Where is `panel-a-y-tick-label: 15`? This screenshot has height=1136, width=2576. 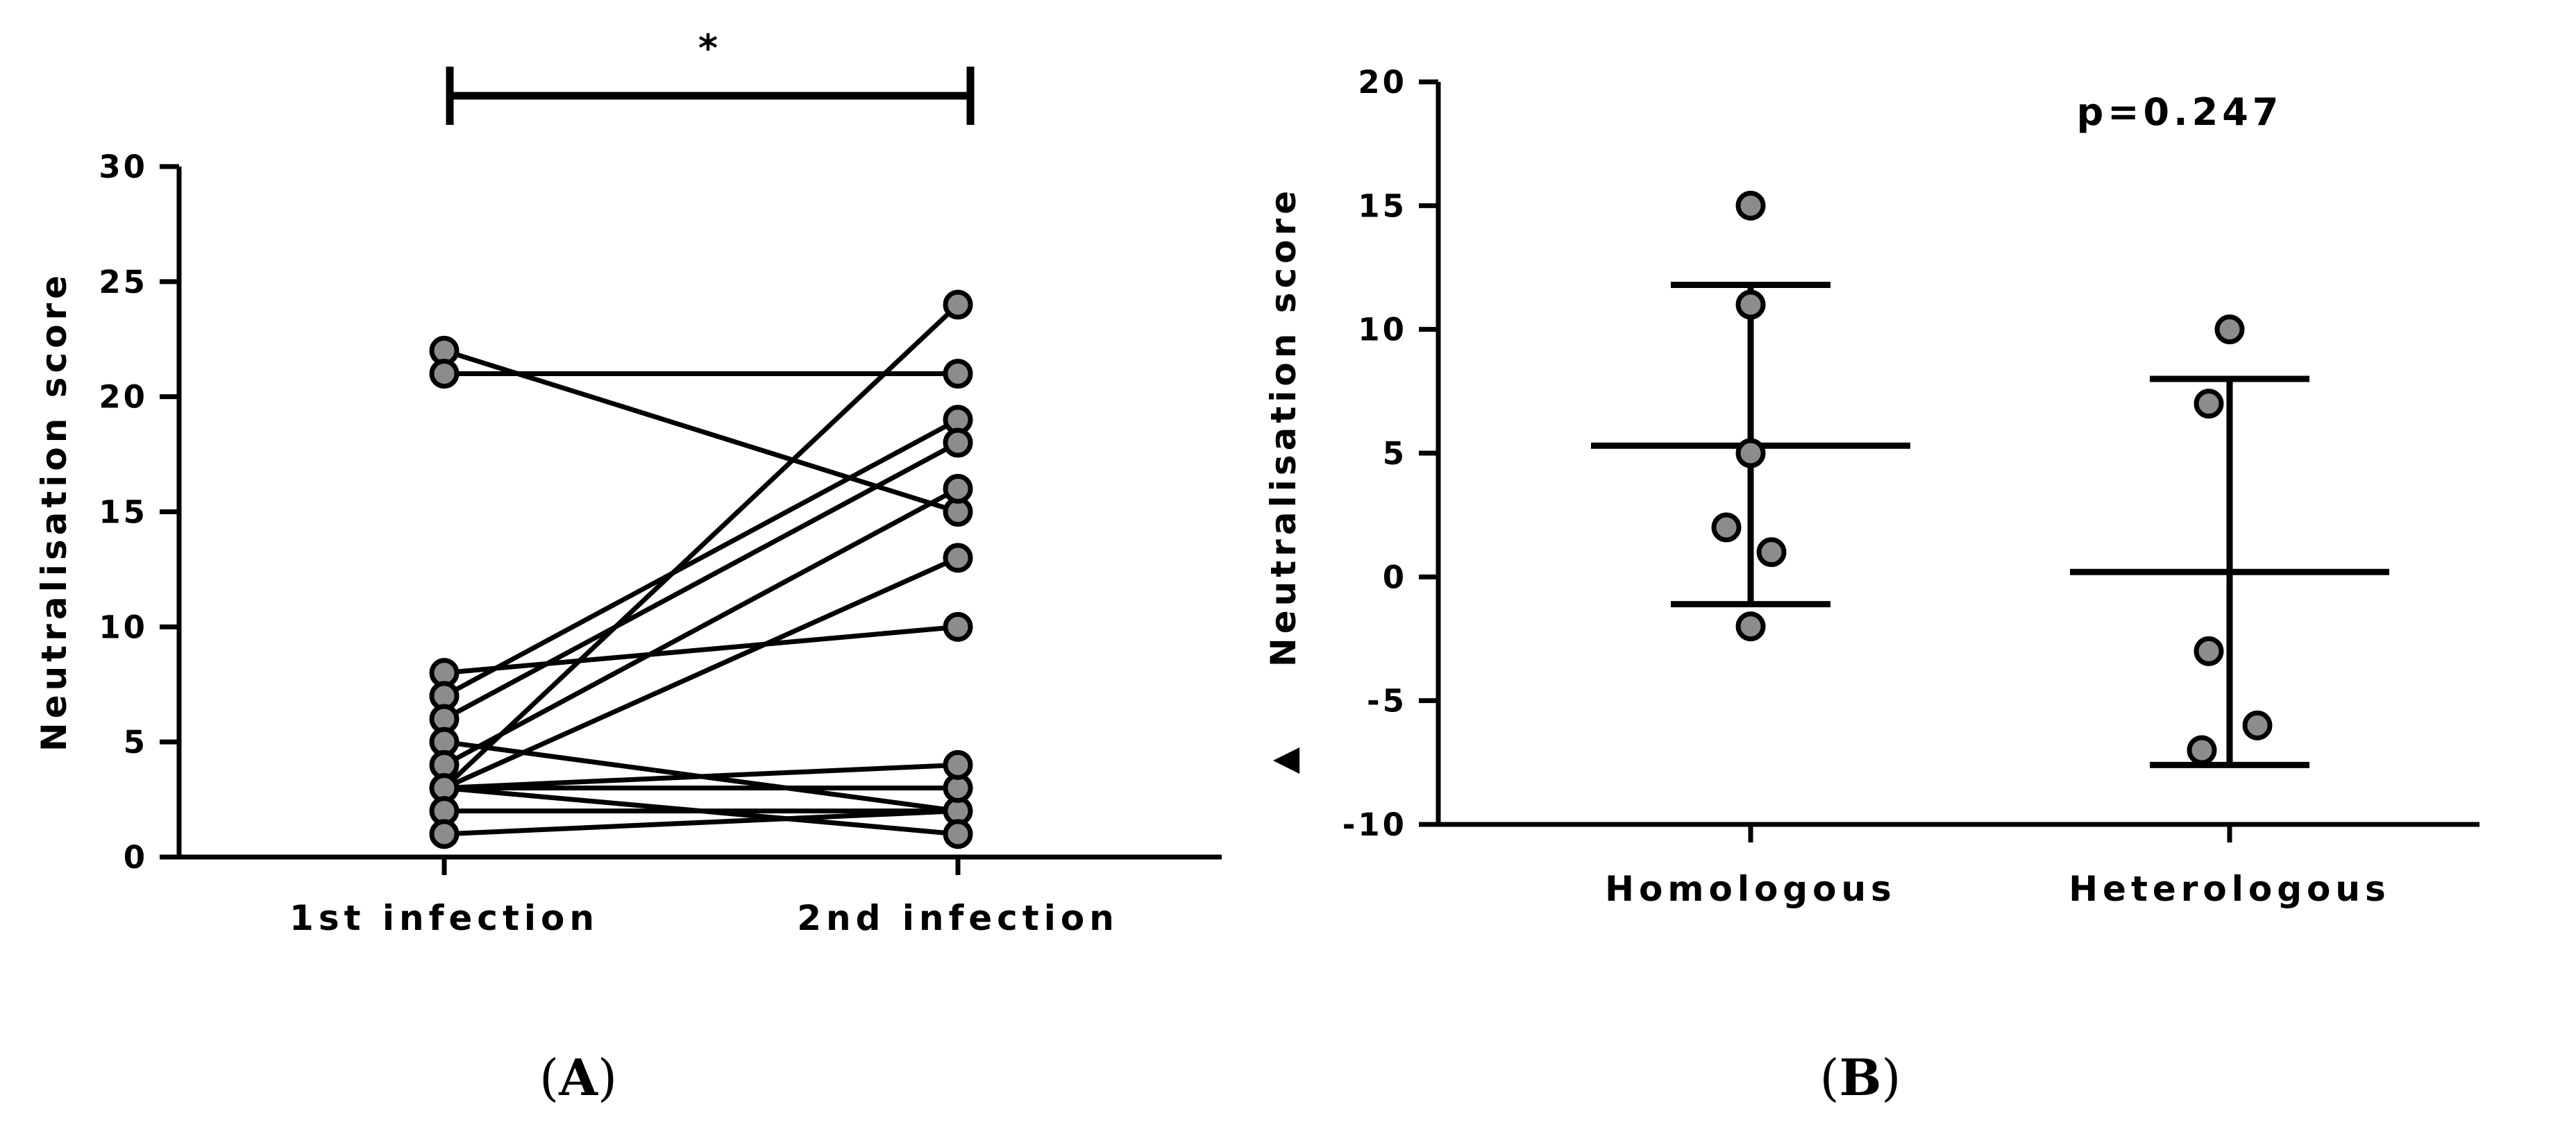 panel-a-y-tick-label: 15 is located at coordinates (123, 512).